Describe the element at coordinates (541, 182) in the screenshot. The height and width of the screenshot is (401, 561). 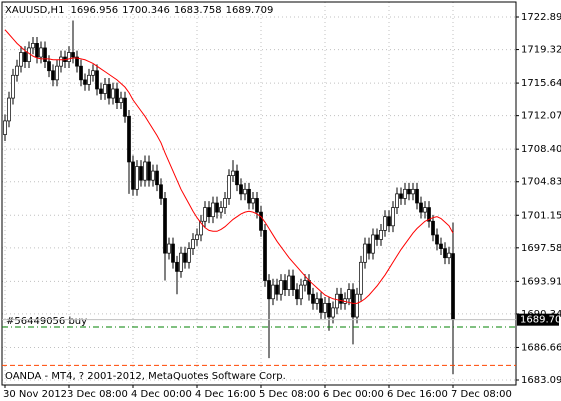
I see `y-tick-label: 1704.830` at that location.